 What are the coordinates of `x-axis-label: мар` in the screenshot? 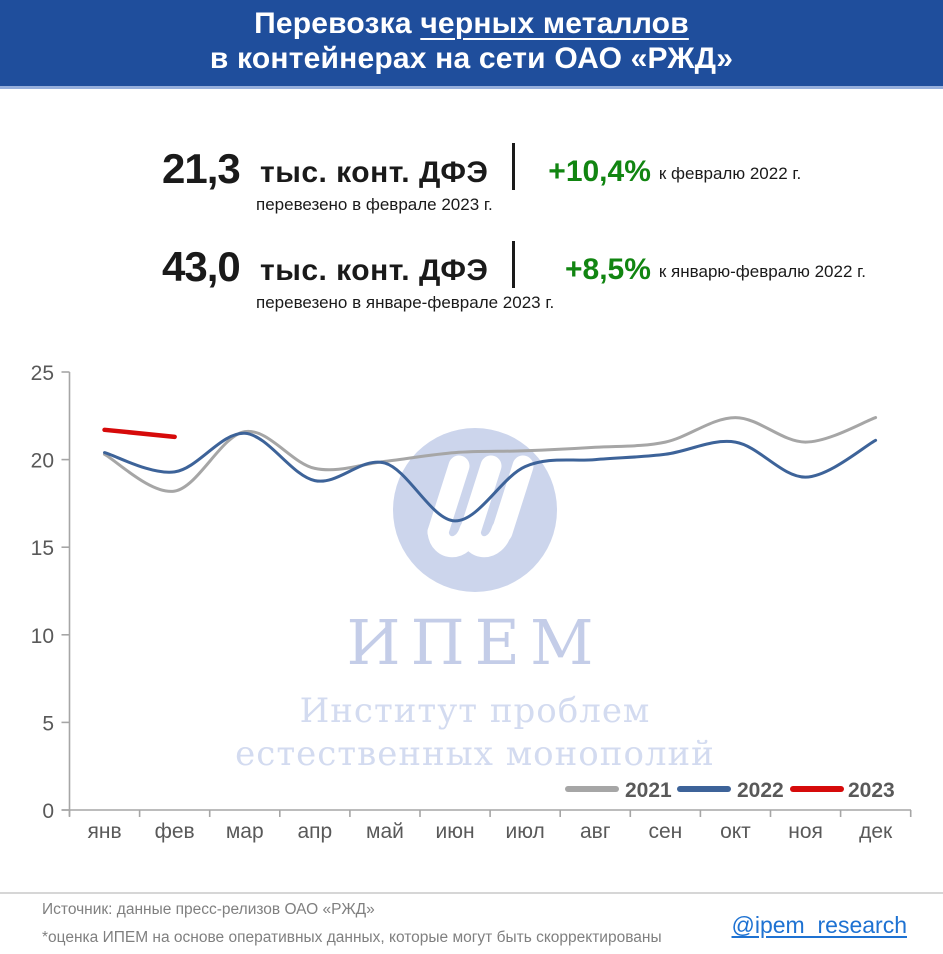 It's located at (245, 831).